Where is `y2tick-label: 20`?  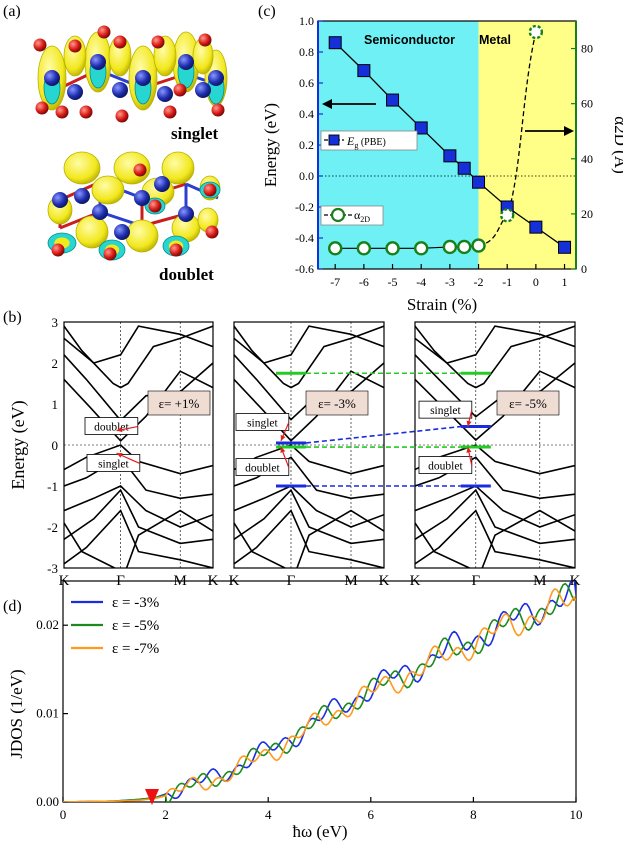 y2tick-label: 20 is located at coordinates (587, 214).